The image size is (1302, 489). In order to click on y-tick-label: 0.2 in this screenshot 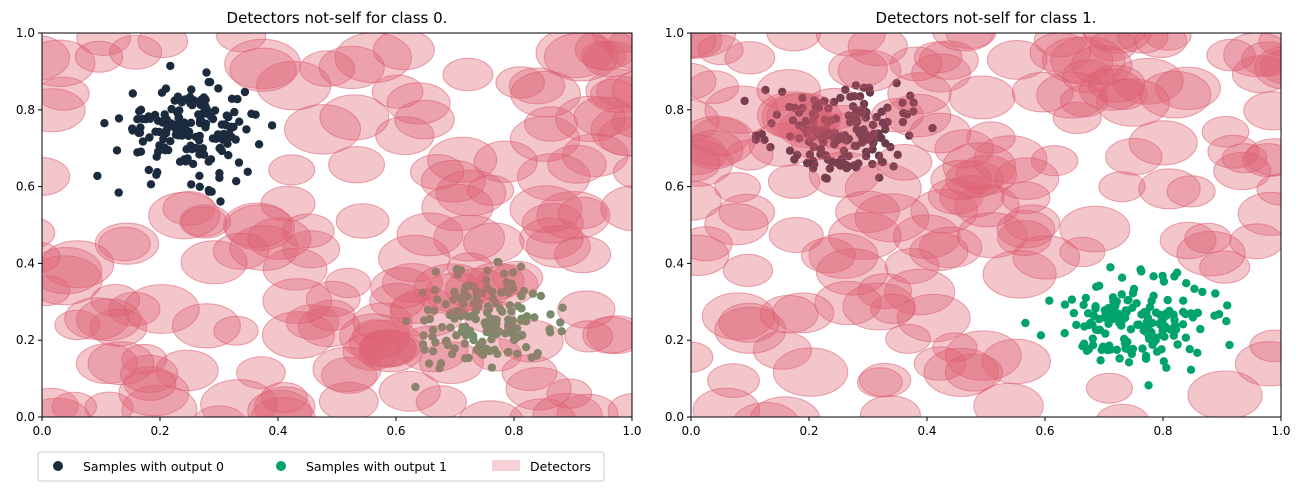, I will do `click(674, 340)`.